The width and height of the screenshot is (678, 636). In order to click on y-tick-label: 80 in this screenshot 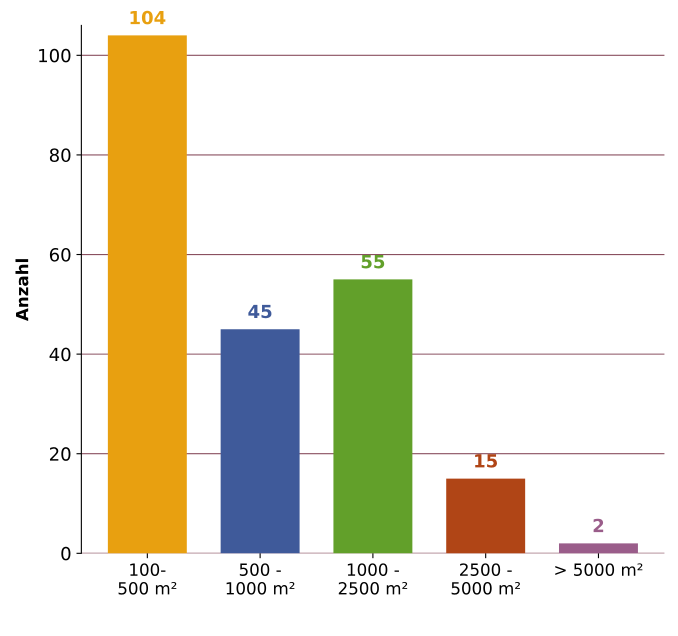, I will do `click(60, 155)`.